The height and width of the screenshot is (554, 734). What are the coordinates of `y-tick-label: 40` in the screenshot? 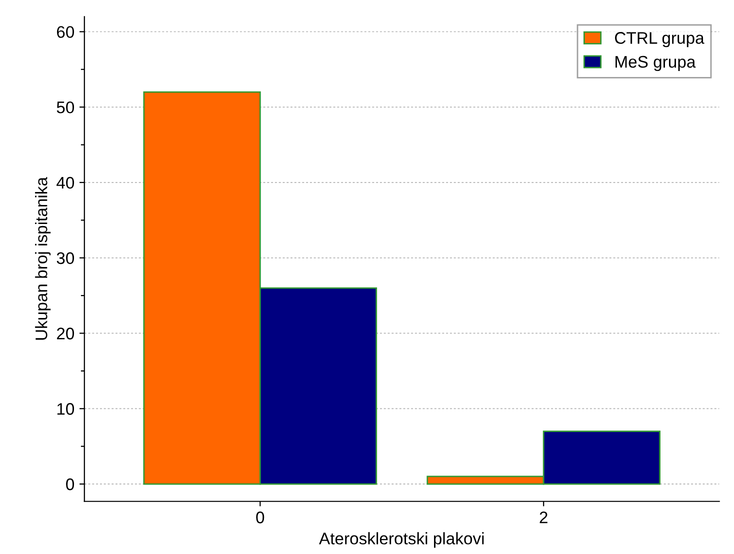 It's located at (65, 182).